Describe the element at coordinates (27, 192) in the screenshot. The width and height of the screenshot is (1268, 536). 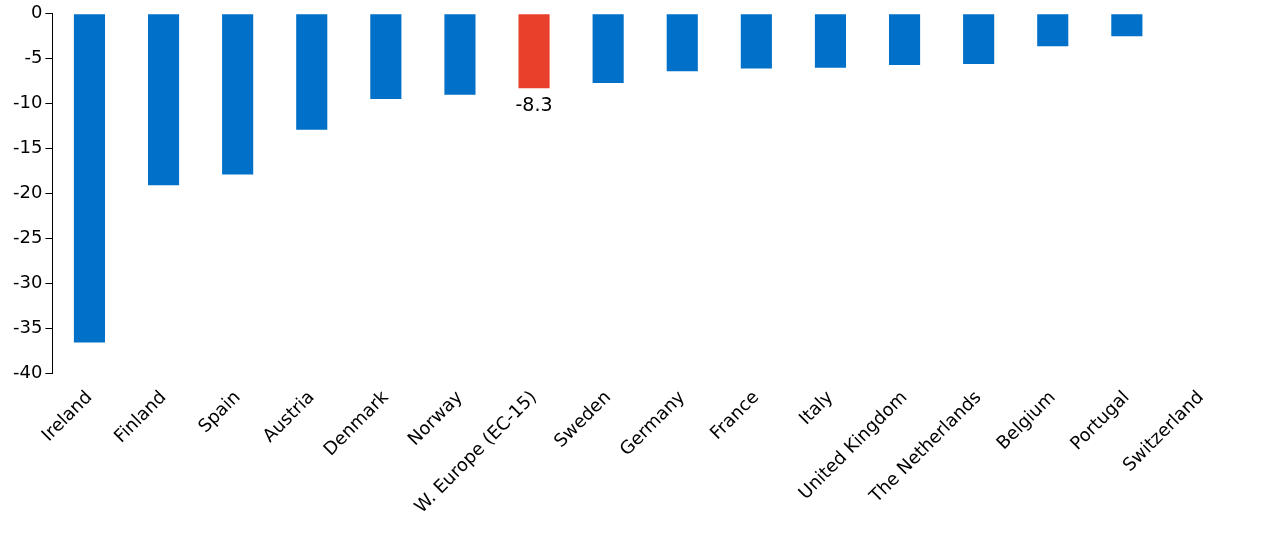
I see `y-tick-label: -20` at that location.